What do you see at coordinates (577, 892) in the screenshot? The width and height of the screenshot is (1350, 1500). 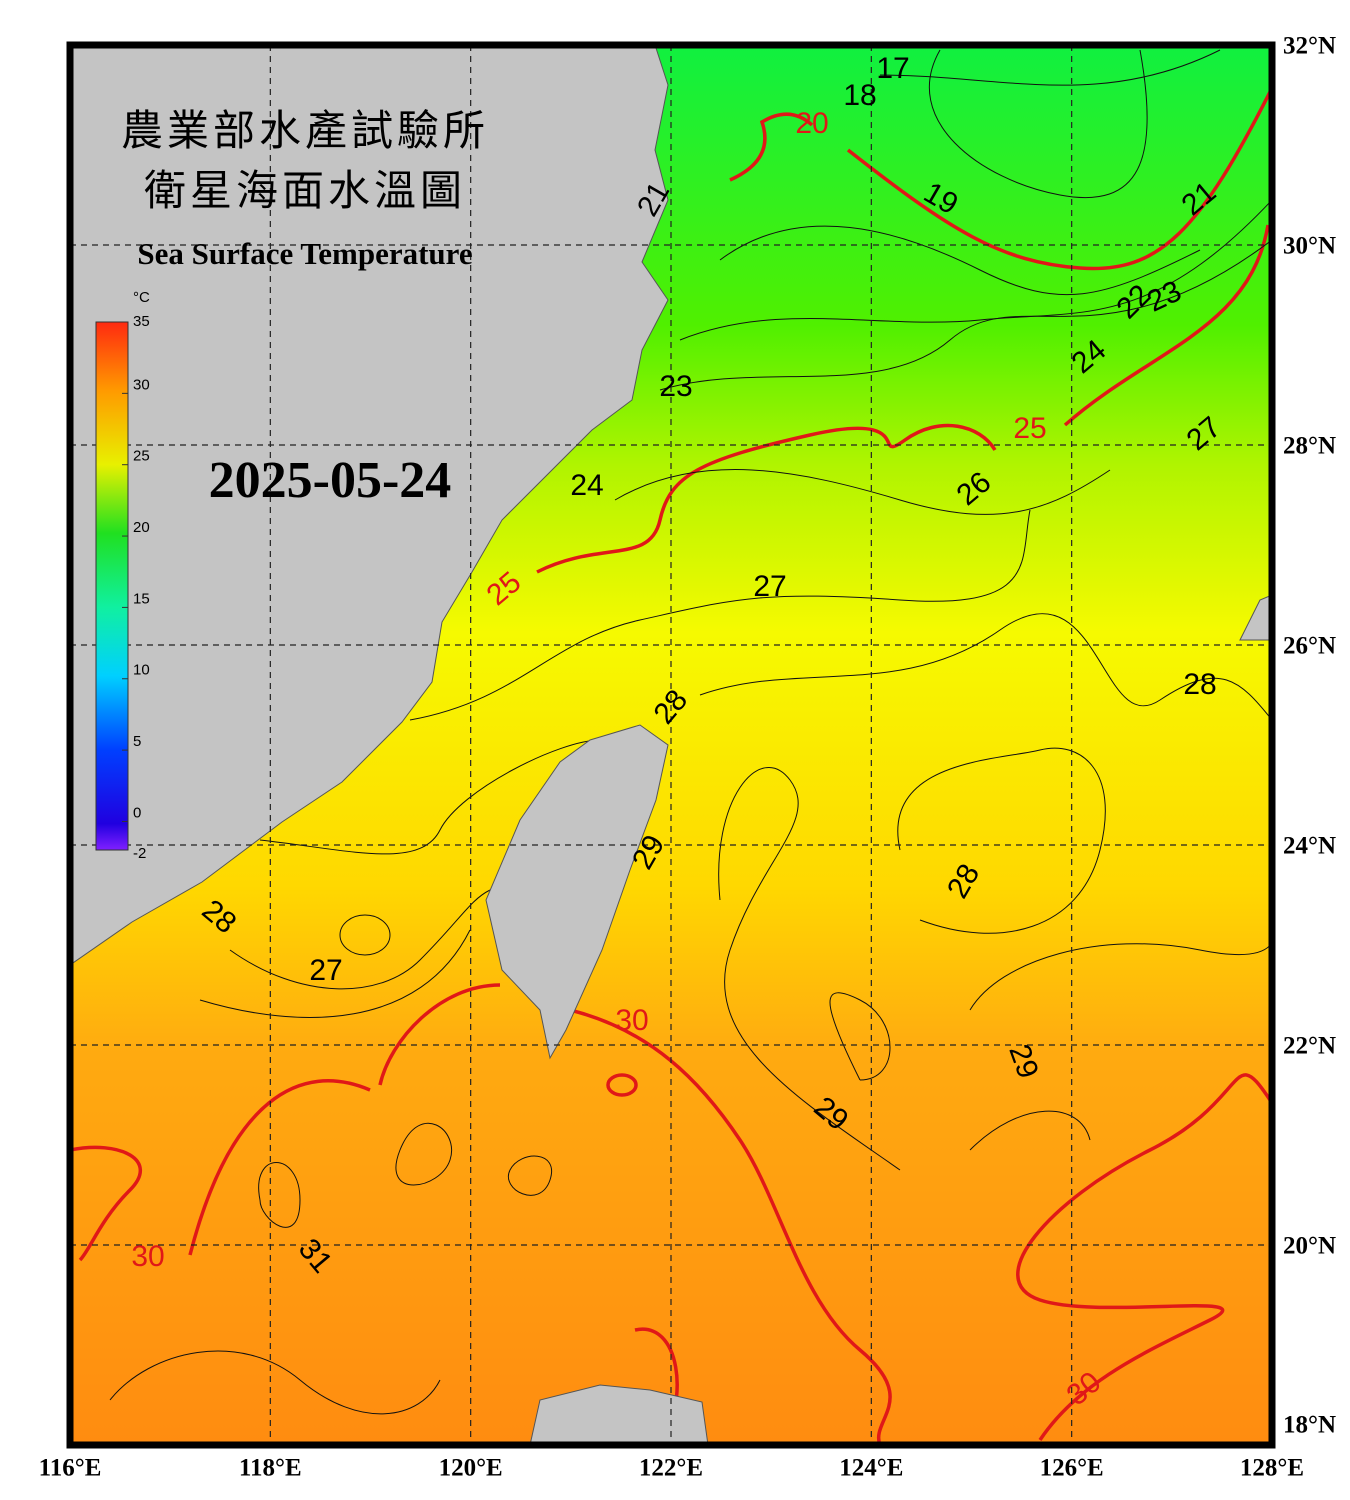 I see `taiwan` at bounding box center [577, 892].